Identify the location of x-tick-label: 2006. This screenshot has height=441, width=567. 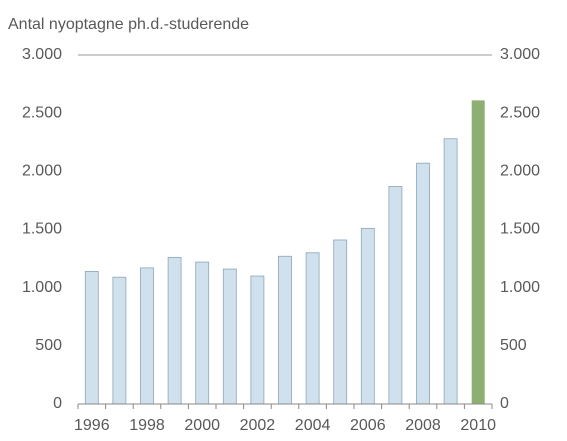
(368, 425).